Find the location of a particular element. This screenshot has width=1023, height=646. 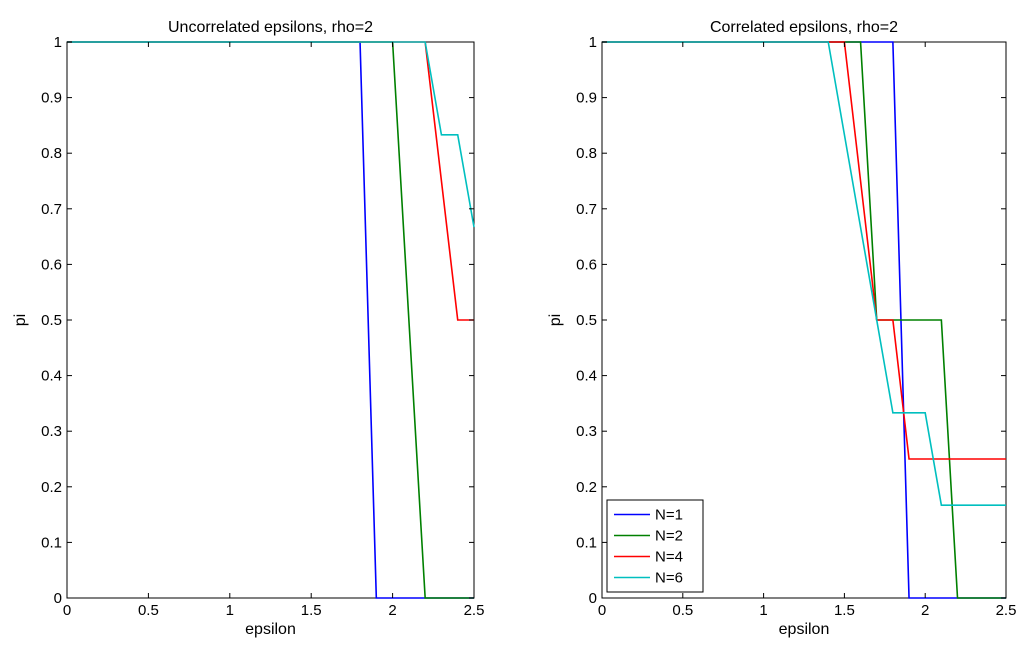

legend-label: N=4 is located at coordinates (669, 557).